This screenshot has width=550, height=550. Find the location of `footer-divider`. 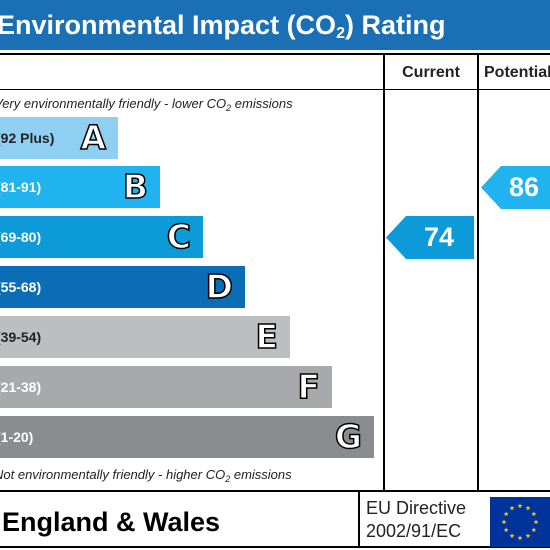

footer-divider is located at coordinates (359, 520).